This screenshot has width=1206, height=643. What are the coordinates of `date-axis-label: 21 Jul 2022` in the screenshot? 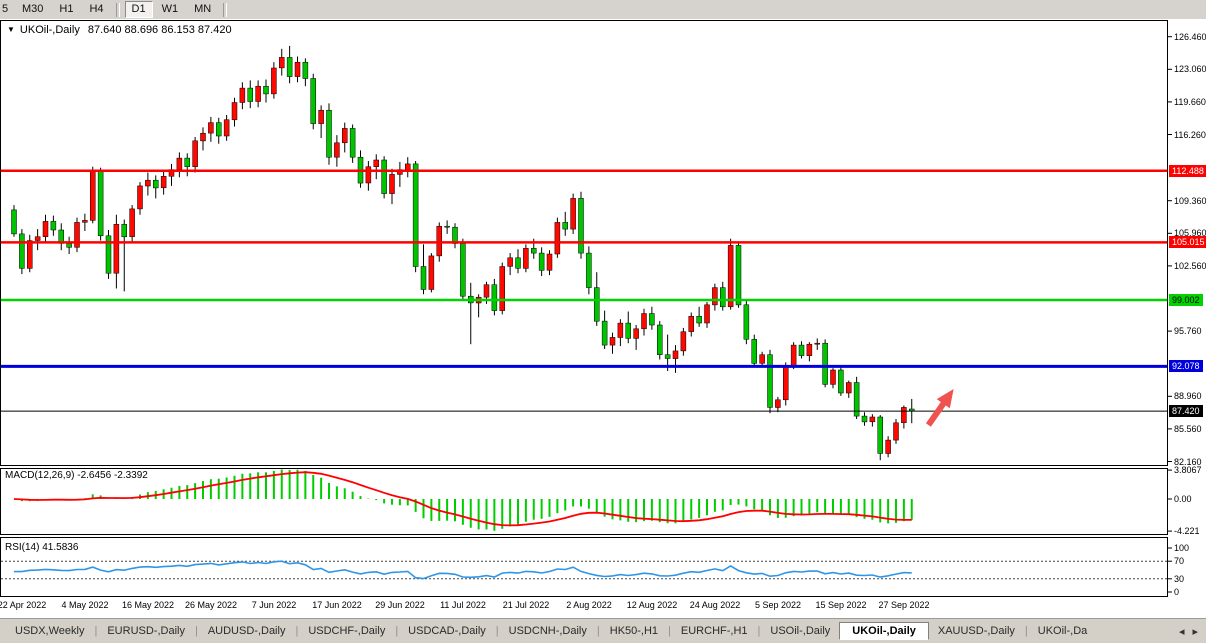 It's located at (526, 605).